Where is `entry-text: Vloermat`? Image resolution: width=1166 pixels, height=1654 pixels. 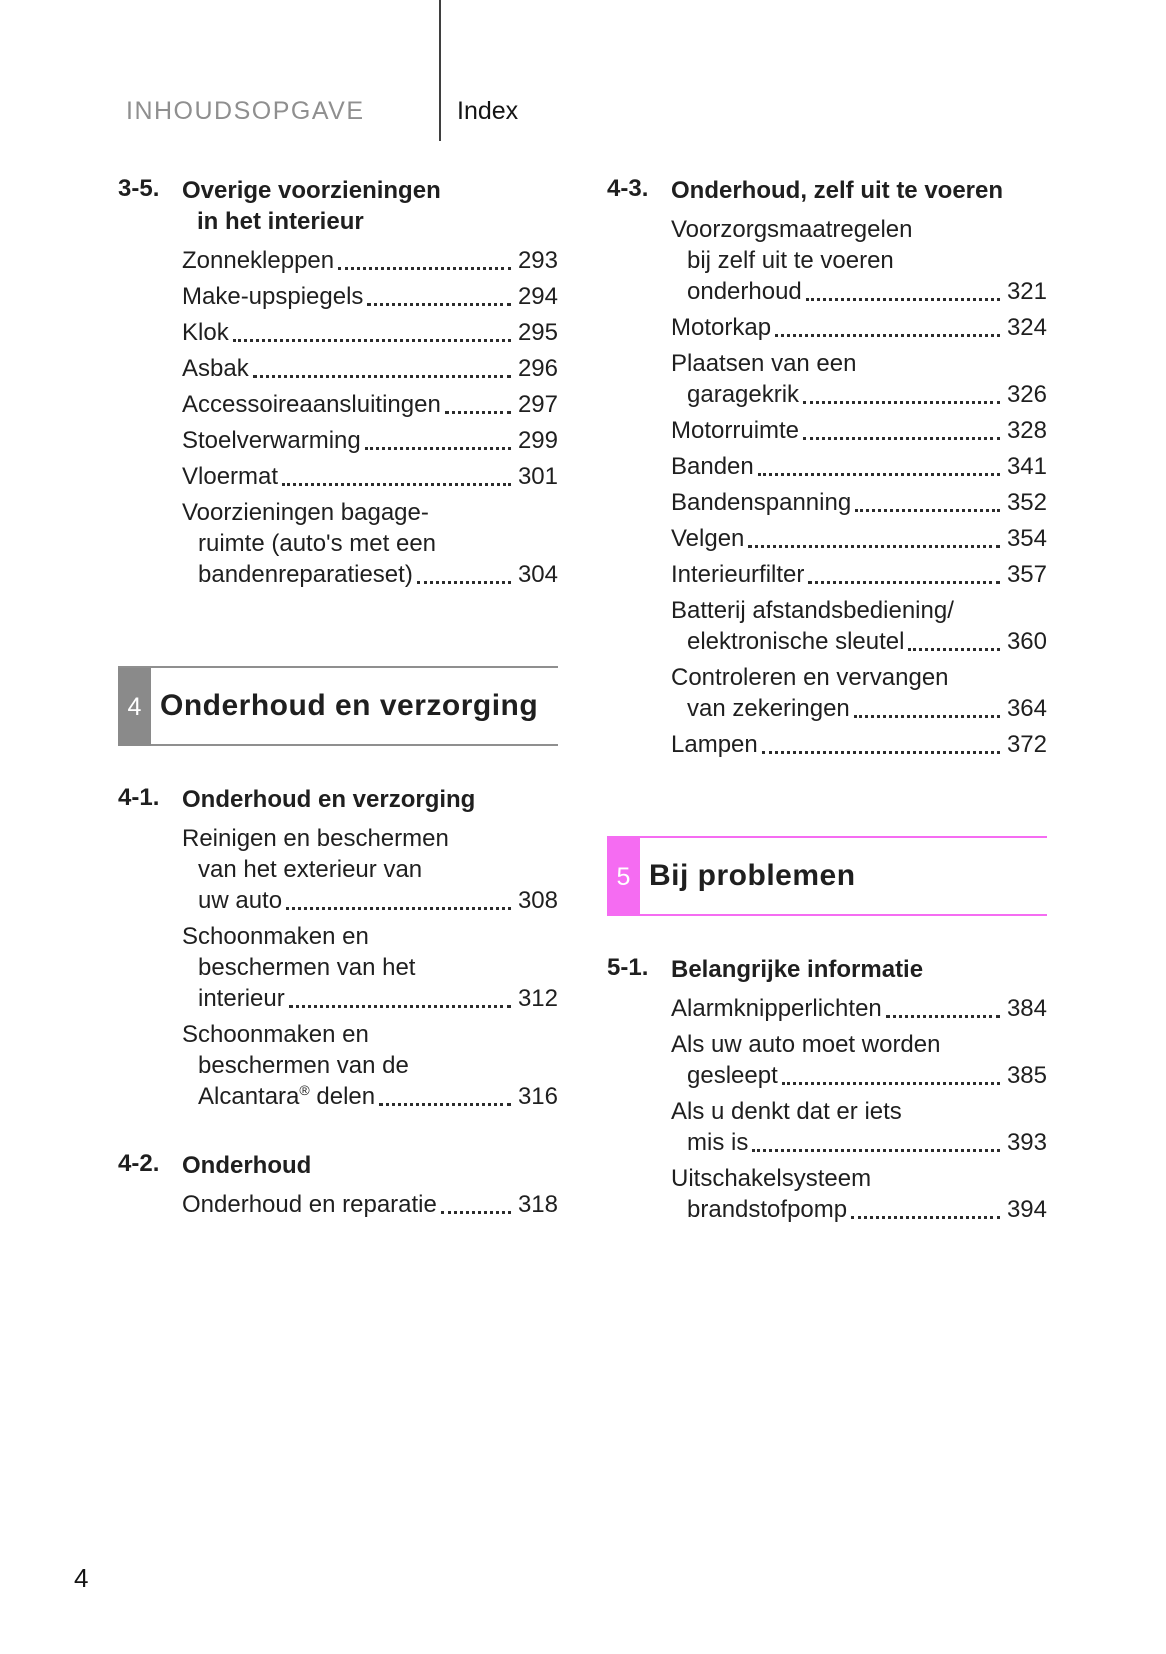 entry-text: Vloermat is located at coordinates (230, 476).